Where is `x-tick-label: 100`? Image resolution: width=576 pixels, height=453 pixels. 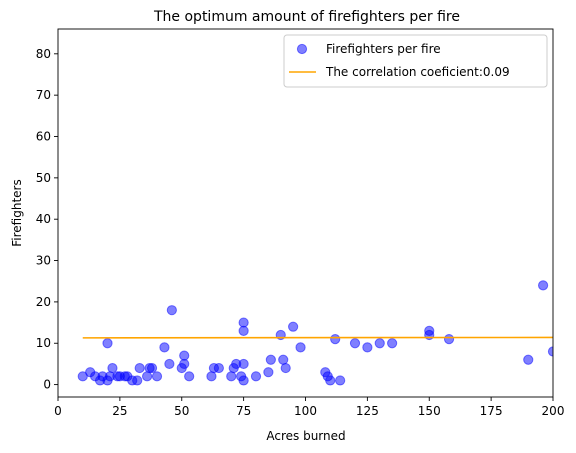 x-tick-label: 100 is located at coordinates (305, 411).